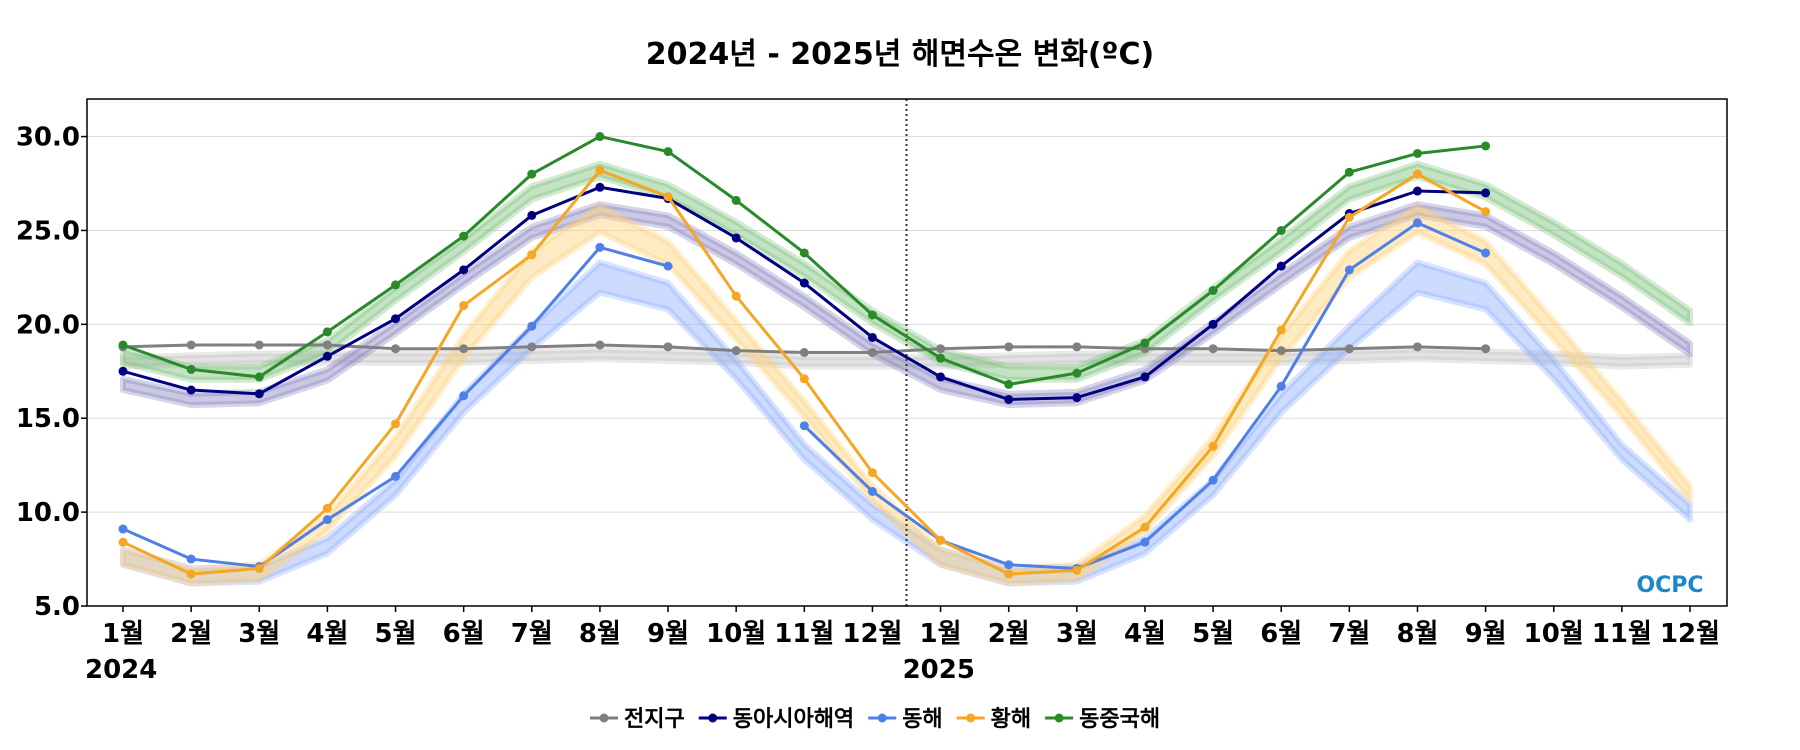 The height and width of the screenshot is (750, 1800). Describe the element at coordinates (1009, 634) in the screenshot. I see `x-tick-label: 2월` at that location.